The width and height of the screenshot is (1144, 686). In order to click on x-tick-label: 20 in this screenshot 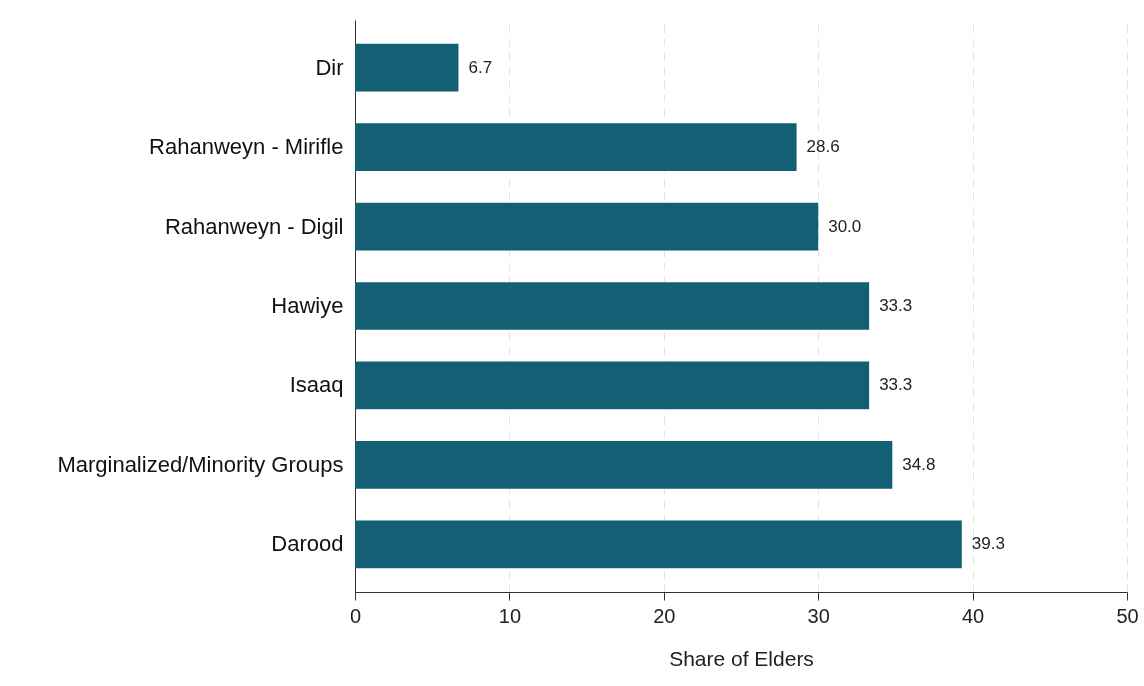, I will do `click(664, 615)`.